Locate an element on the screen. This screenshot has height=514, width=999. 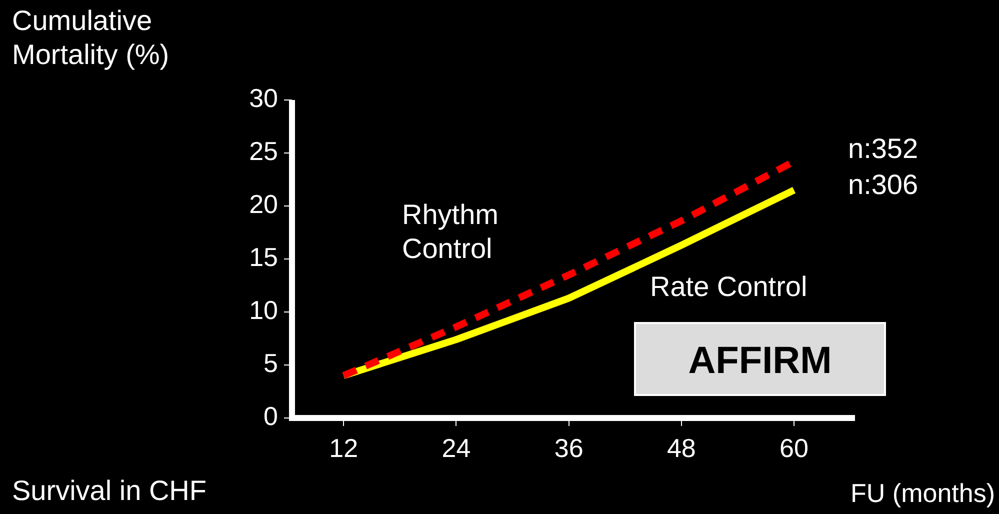
y-axis-title: Cumulative Mortality (%) is located at coordinates (91, 38).